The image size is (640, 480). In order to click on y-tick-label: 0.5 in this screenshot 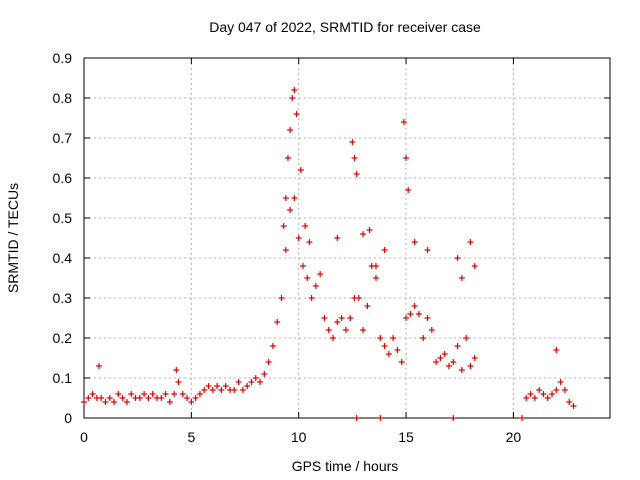, I will do `click(63, 218)`.